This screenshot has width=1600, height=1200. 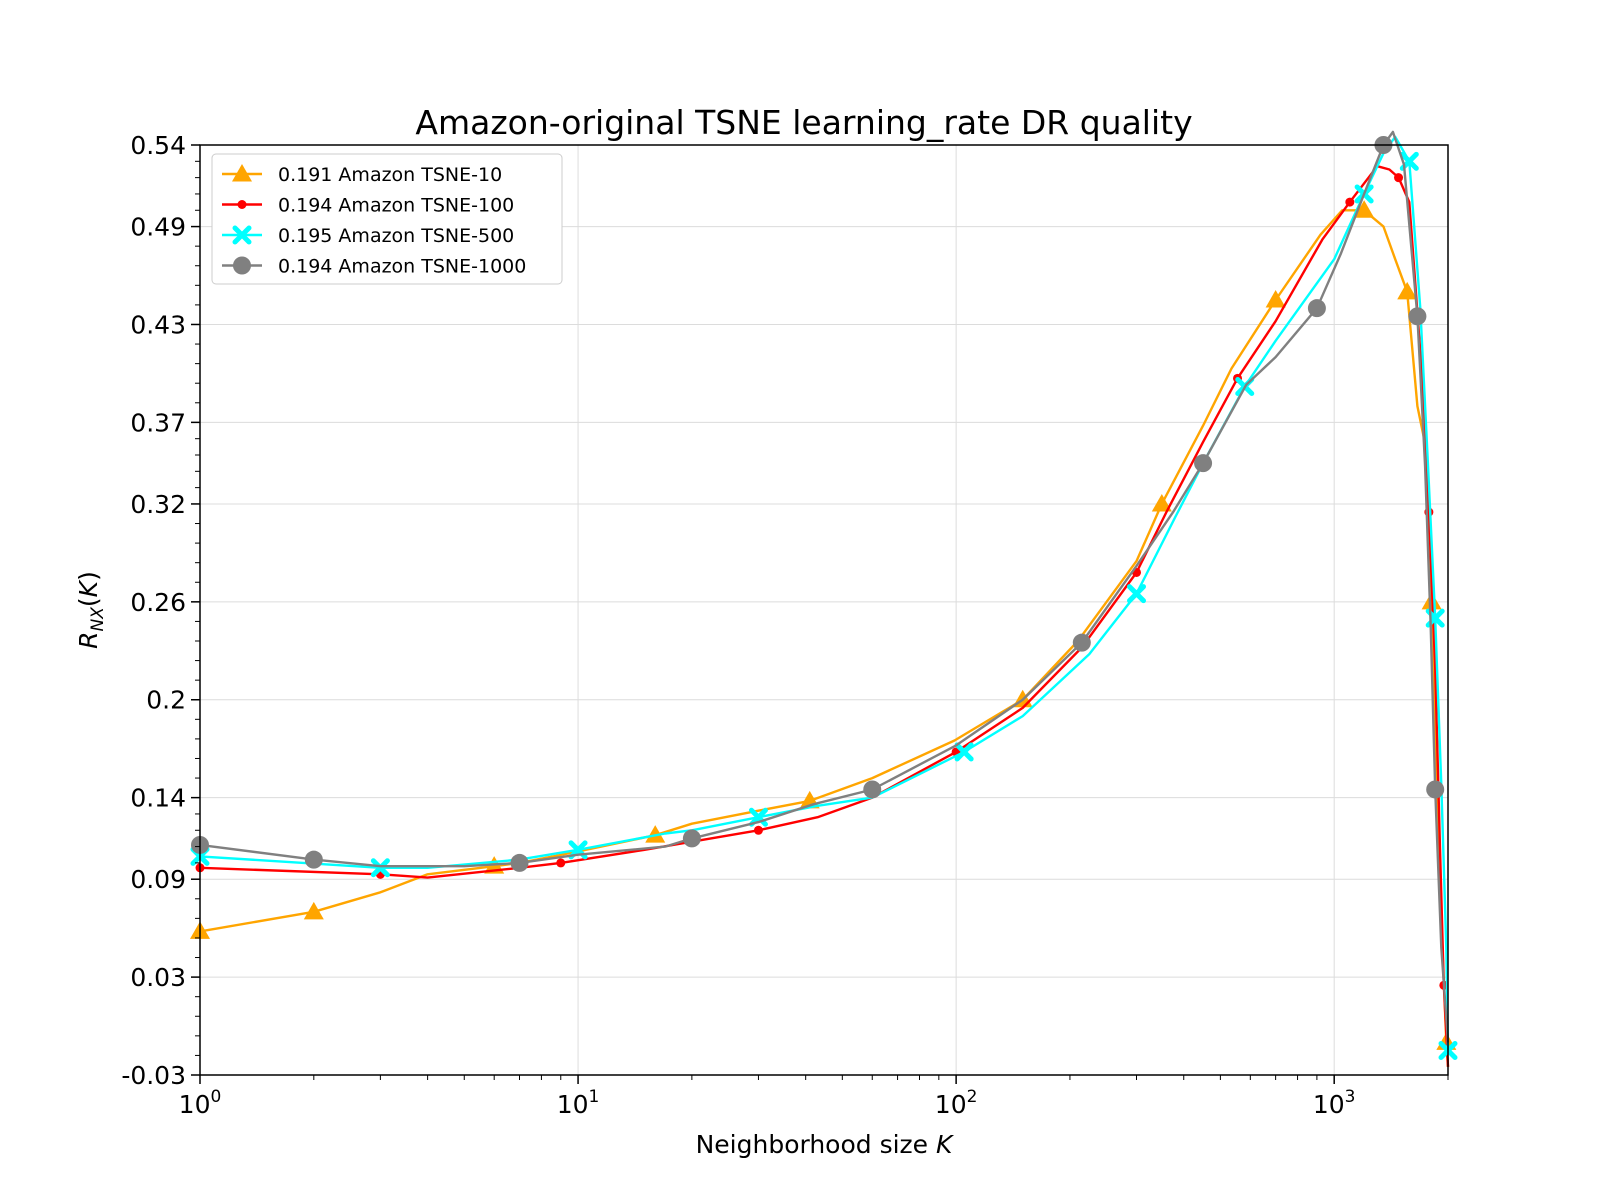 I want to click on y-axis-label: RNX(K), so click(x=91, y=610).